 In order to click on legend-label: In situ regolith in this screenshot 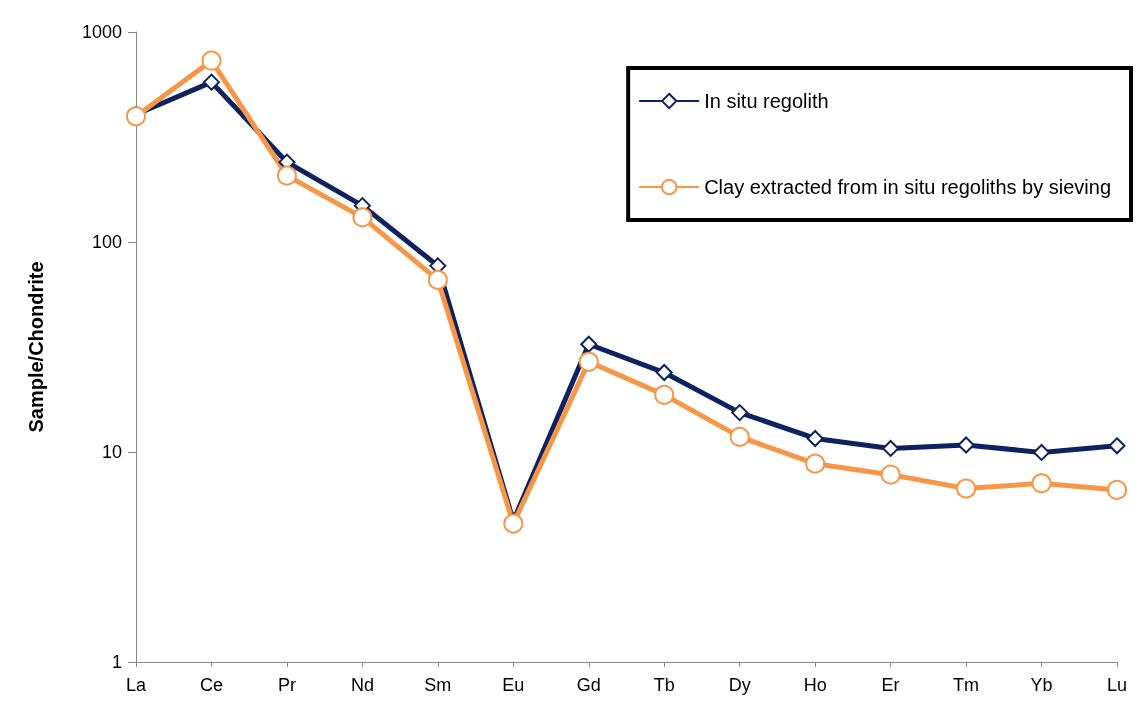, I will do `click(766, 101)`.